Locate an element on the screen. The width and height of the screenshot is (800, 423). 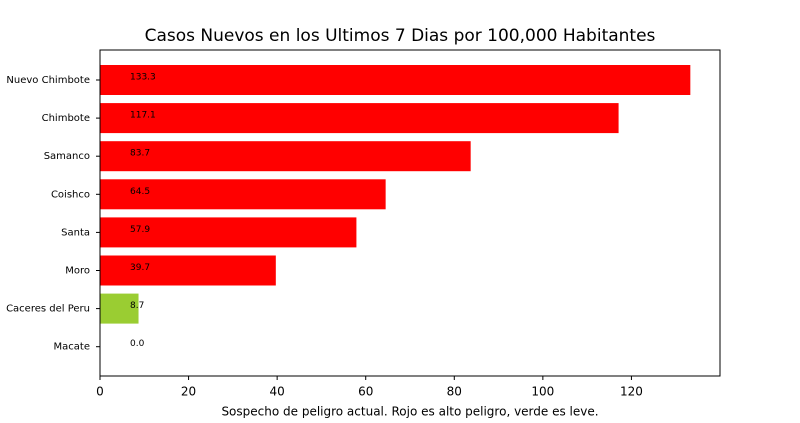
y-tick-label: Samanco is located at coordinates (67, 156).